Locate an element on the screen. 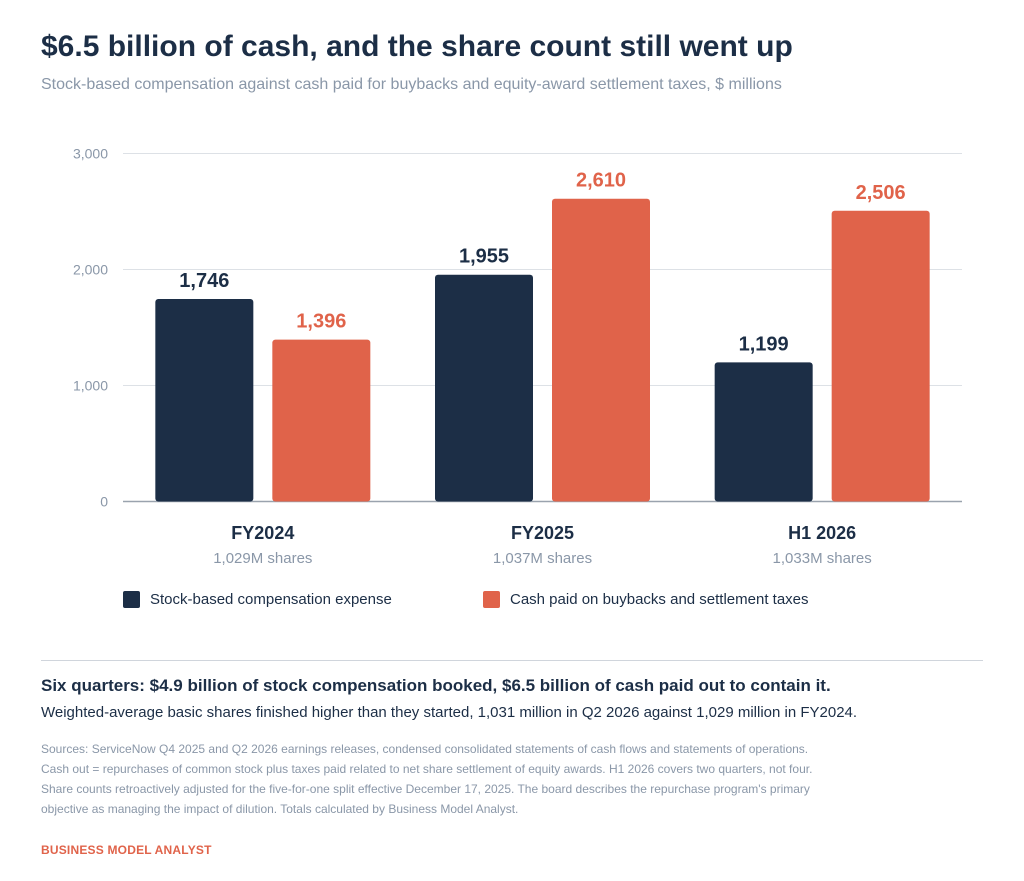  x-tick-sublabel: 1,037M shares is located at coordinates (542, 558).